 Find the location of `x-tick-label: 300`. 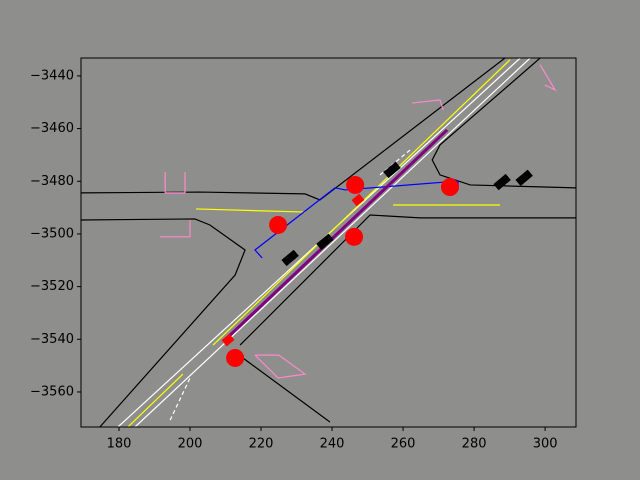

x-tick-label: 300 is located at coordinates (545, 444).